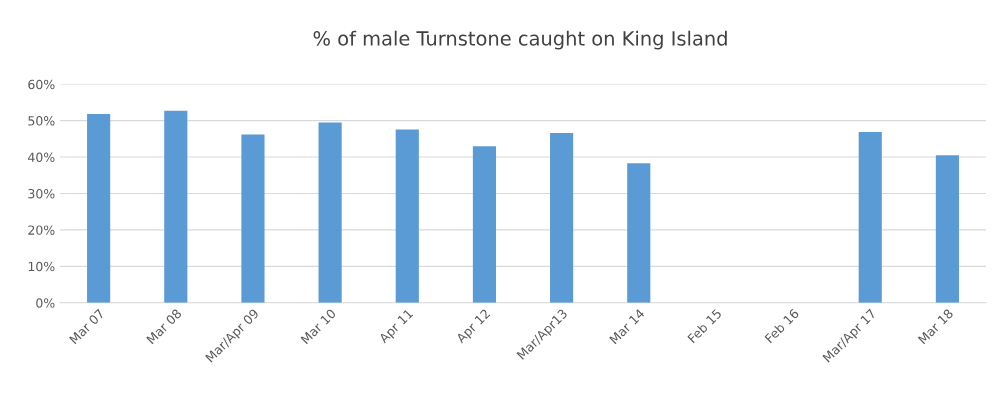 The width and height of the screenshot is (1001, 401). What do you see at coordinates (318, 326) in the screenshot?
I see `x-tick-label: Mar 10` at bounding box center [318, 326].